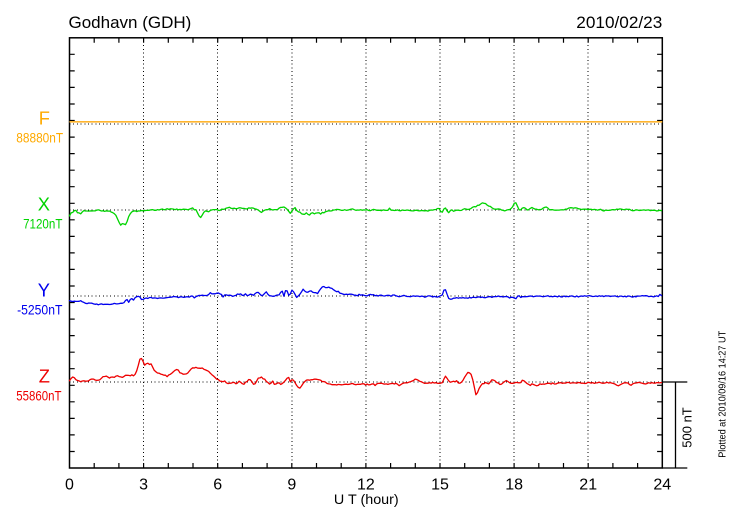 Image resolution: width=730 pixels, height=520 pixels. What do you see at coordinates (143, 485) in the screenshot?
I see `svg-text: 3` at bounding box center [143, 485].